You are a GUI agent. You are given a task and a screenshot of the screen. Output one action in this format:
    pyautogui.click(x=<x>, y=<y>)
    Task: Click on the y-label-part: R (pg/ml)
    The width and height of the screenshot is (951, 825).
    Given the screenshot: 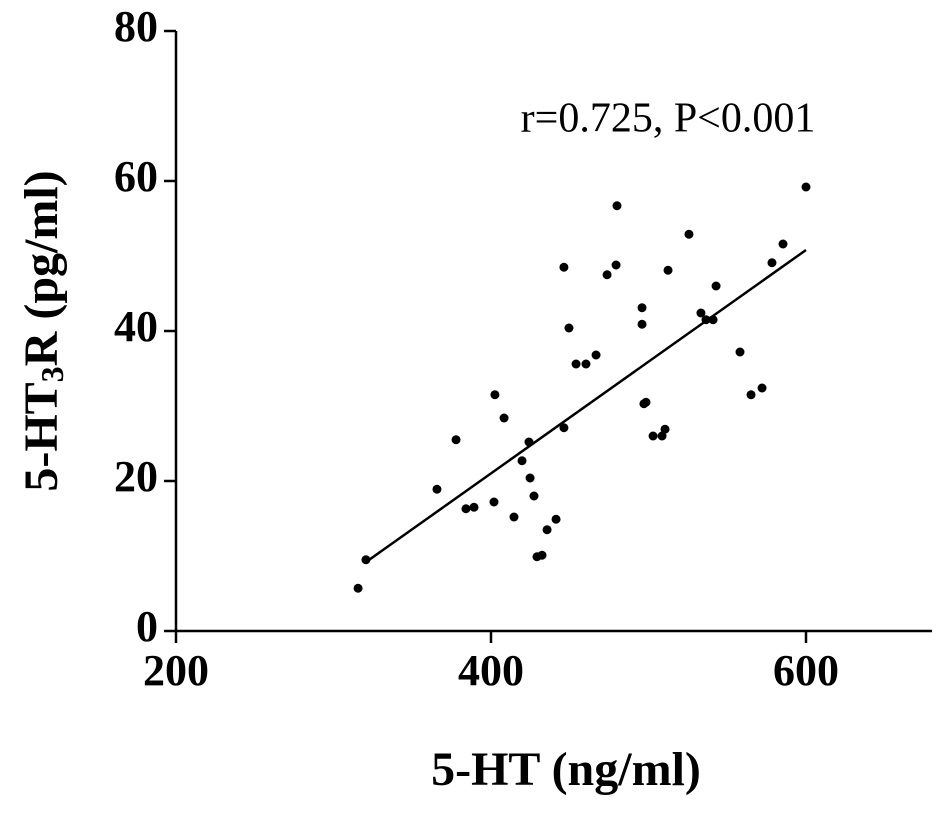 What is the action you would take?
    pyautogui.click(x=41, y=268)
    